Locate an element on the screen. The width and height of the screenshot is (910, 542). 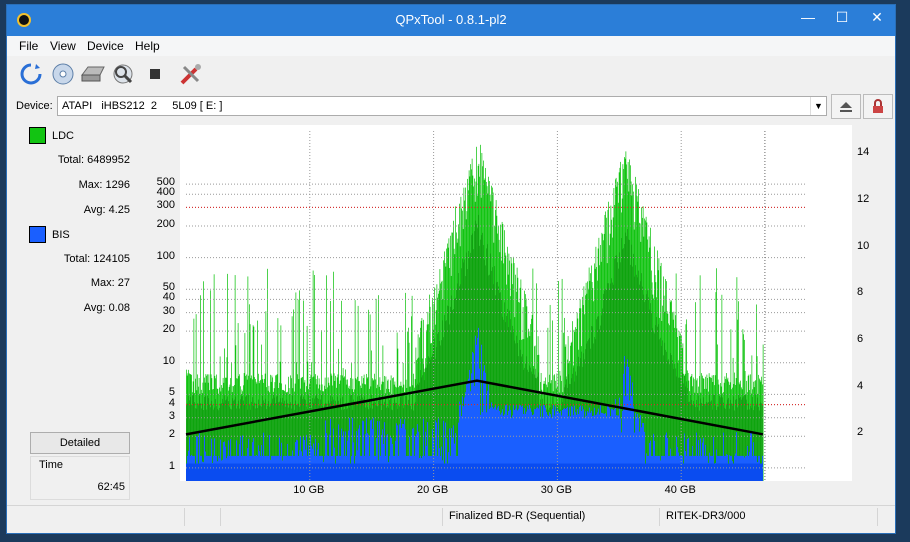
menu-file: File is located at coordinates (29, 46).